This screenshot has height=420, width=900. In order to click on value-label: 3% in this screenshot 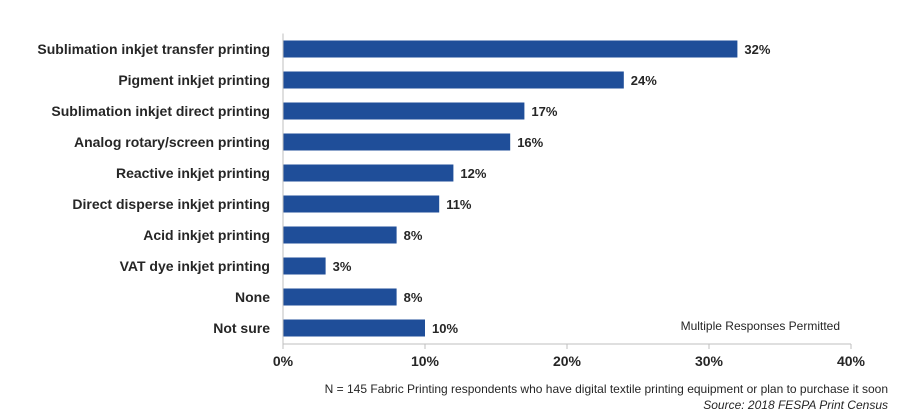, I will do `click(342, 266)`.